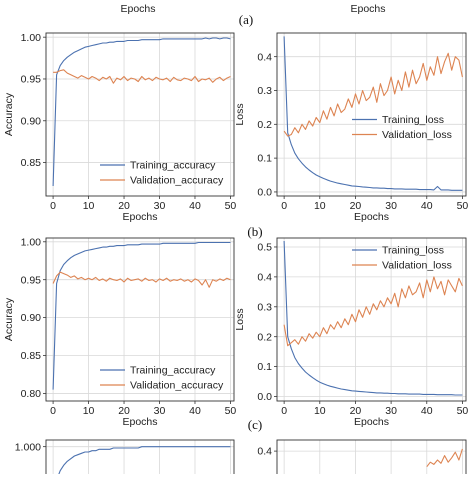  Describe the element at coordinates (264, 248) in the screenshot. I see `ytick-label: 0.5` at that location.